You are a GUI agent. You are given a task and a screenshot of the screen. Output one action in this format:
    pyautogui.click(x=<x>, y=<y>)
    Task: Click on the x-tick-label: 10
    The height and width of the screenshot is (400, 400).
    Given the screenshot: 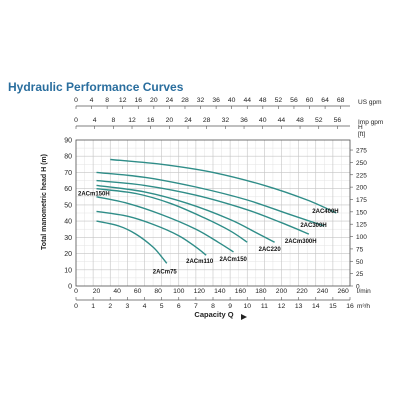 What is the action you would take?
    pyautogui.click(x=247, y=306)
    